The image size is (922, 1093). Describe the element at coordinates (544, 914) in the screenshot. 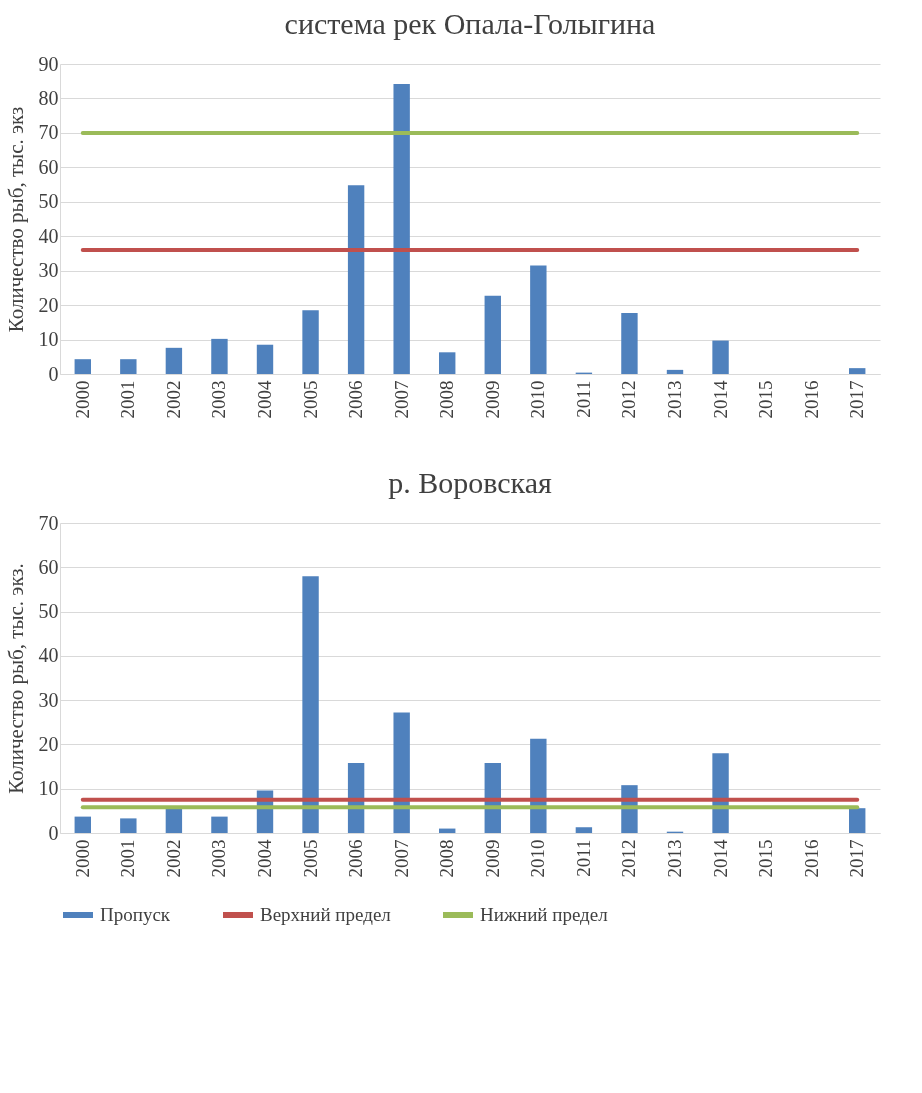

I see `legend-label: Нижний предел` at that location.